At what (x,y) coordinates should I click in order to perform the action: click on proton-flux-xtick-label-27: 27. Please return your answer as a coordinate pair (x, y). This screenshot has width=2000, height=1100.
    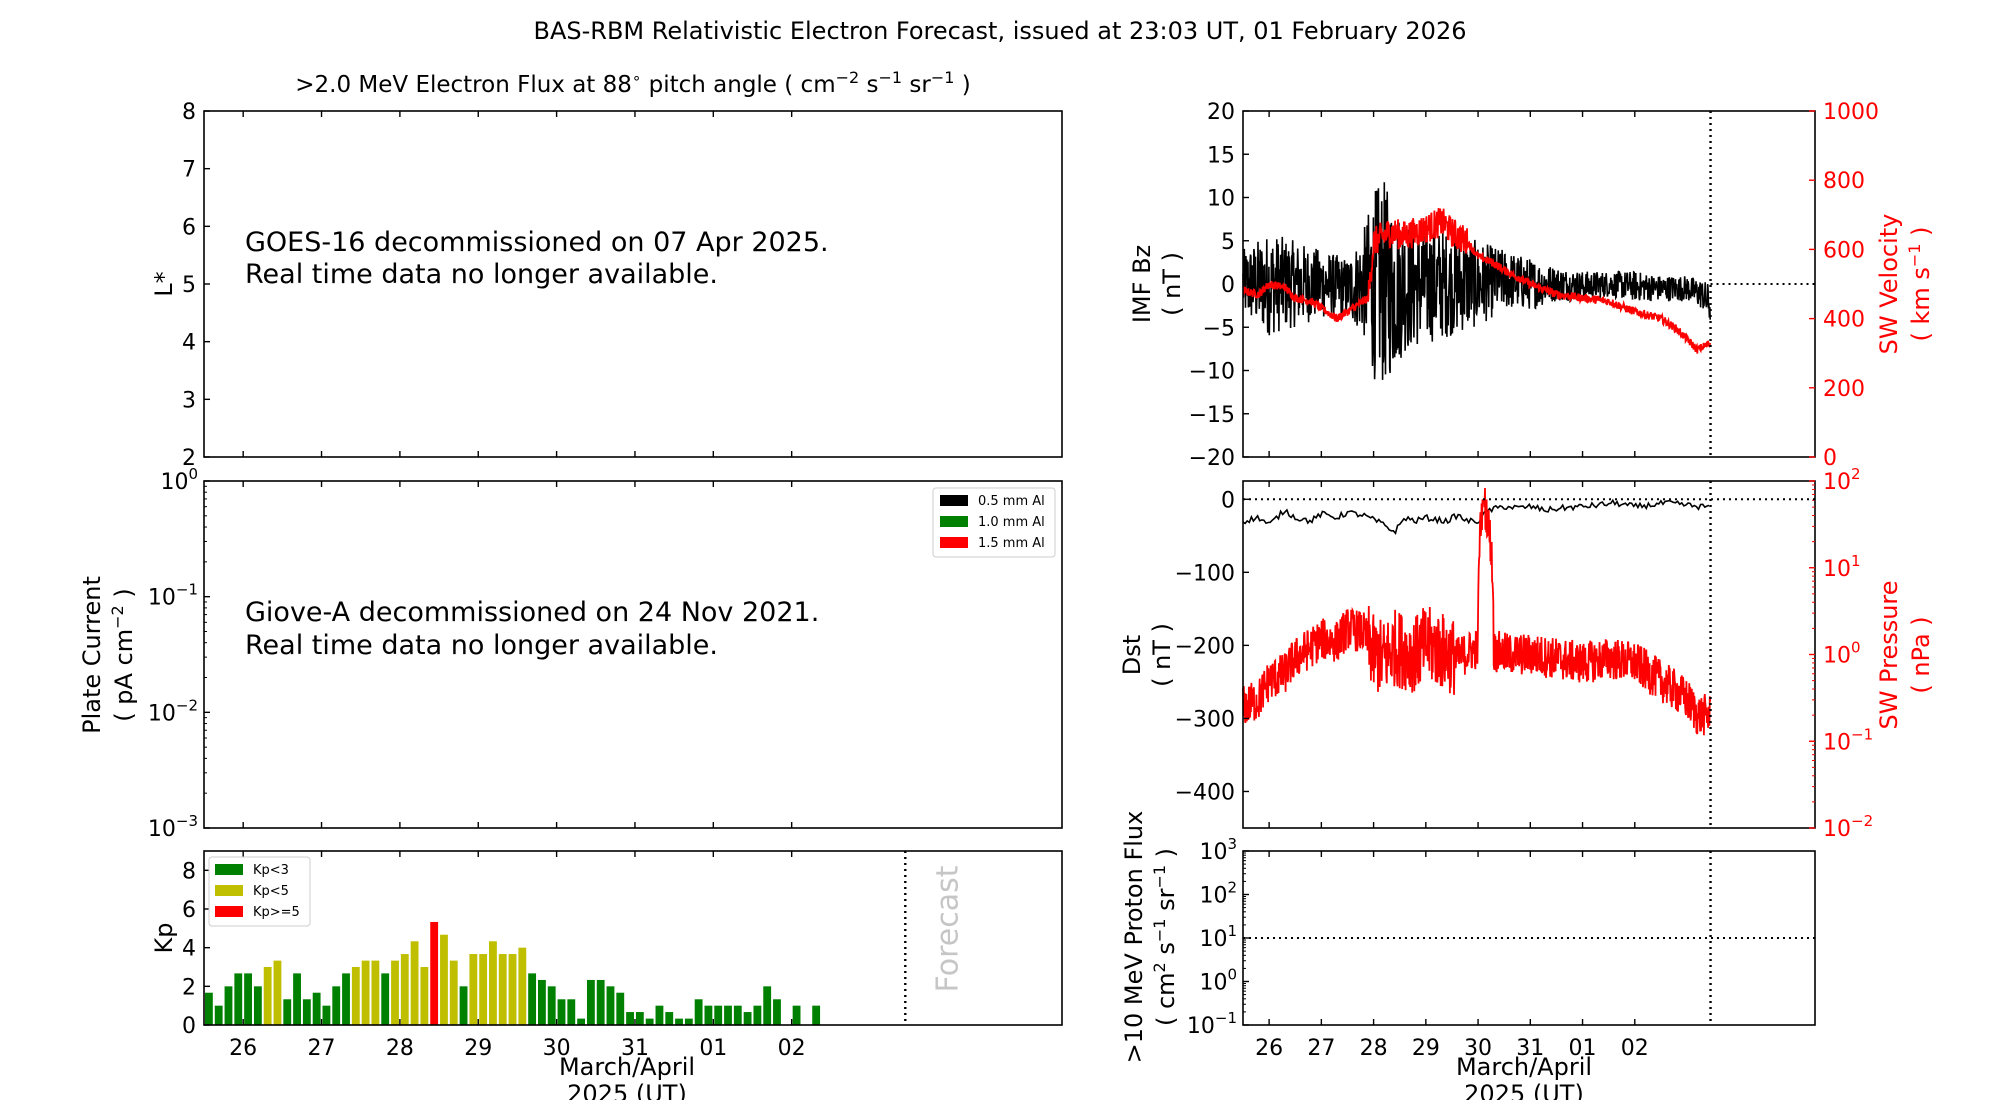
    Looking at the image, I should click on (1321, 1048).